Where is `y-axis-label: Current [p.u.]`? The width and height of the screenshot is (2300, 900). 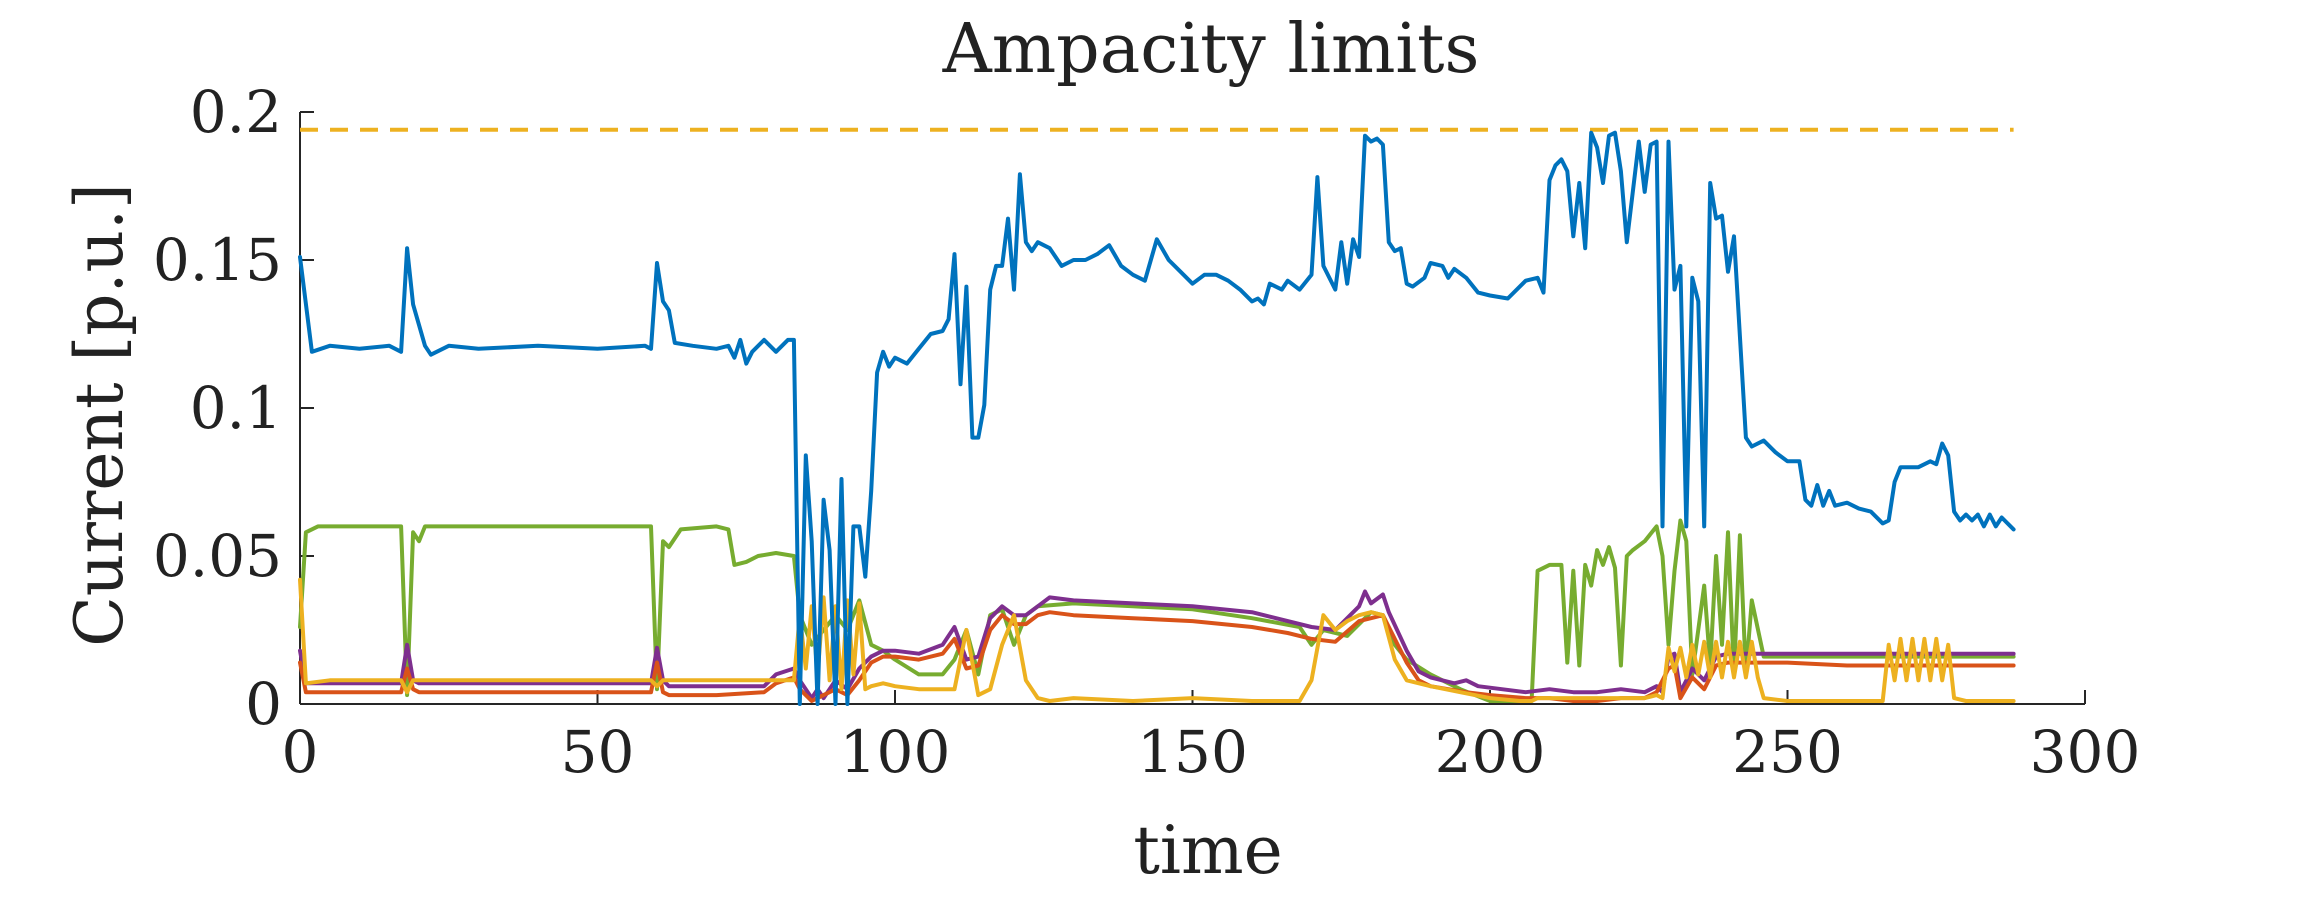 y-axis-label: Current [p.u.] is located at coordinates (99, 414).